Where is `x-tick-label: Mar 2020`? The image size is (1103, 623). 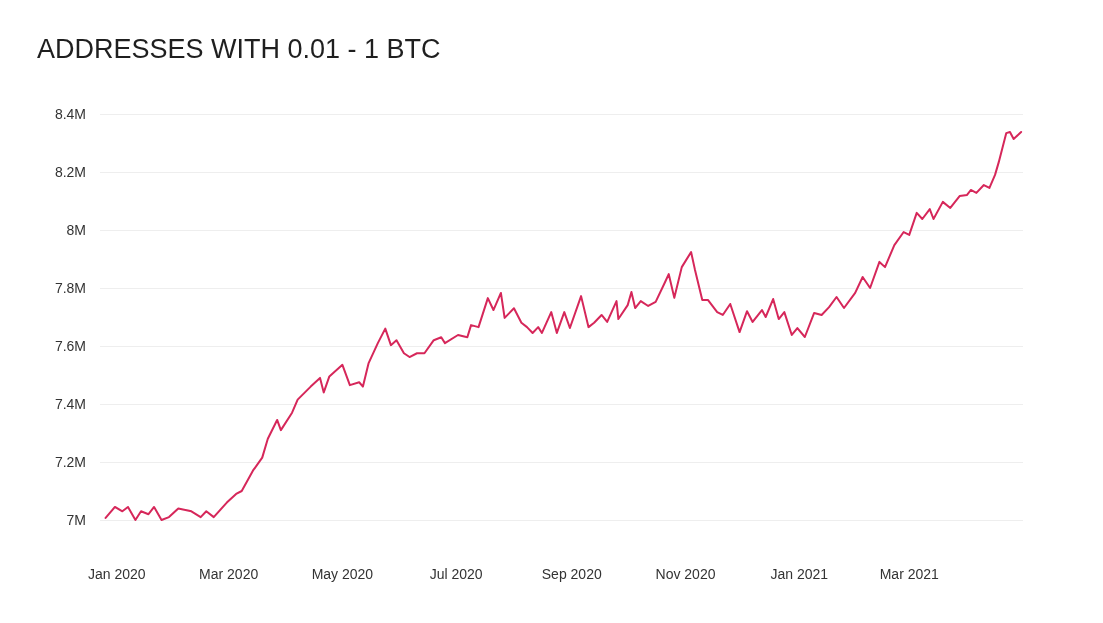 x-tick-label: Mar 2020 is located at coordinates (229, 574).